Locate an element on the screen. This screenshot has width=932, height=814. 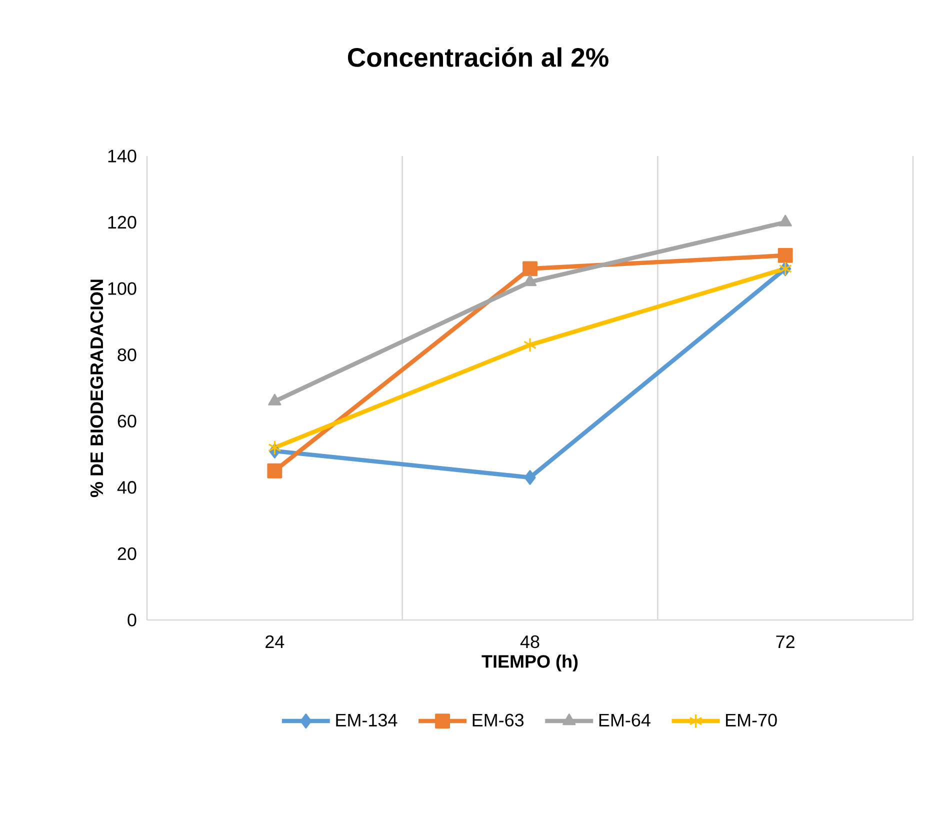
legend-label: EM-134 is located at coordinates (367, 720).